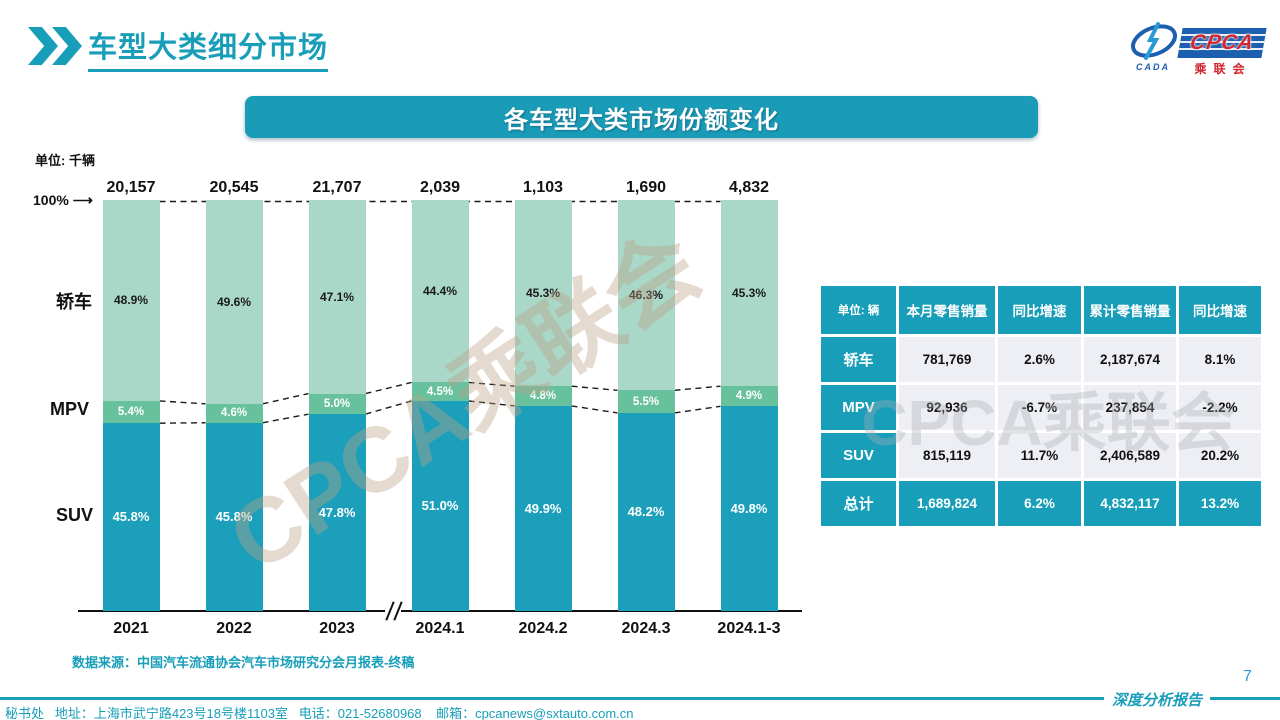 This screenshot has height=720, width=1280. Describe the element at coordinates (440, 187) in the screenshot. I see `bar-total-label: 2,039` at that location.